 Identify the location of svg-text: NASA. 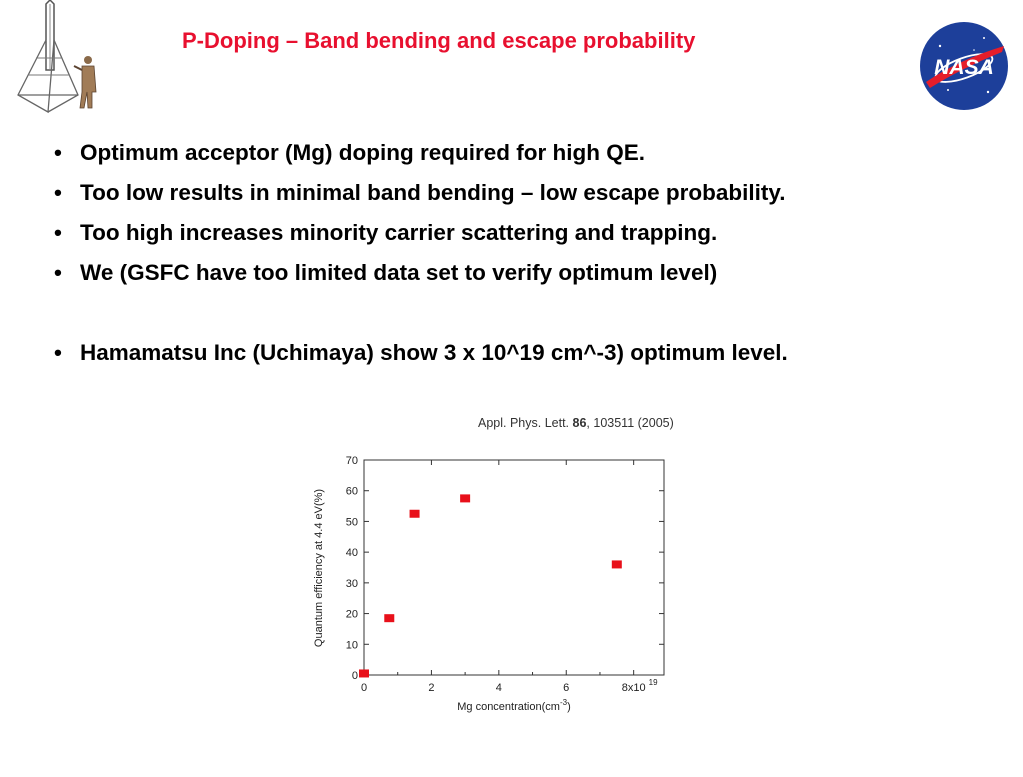
(964, 67).